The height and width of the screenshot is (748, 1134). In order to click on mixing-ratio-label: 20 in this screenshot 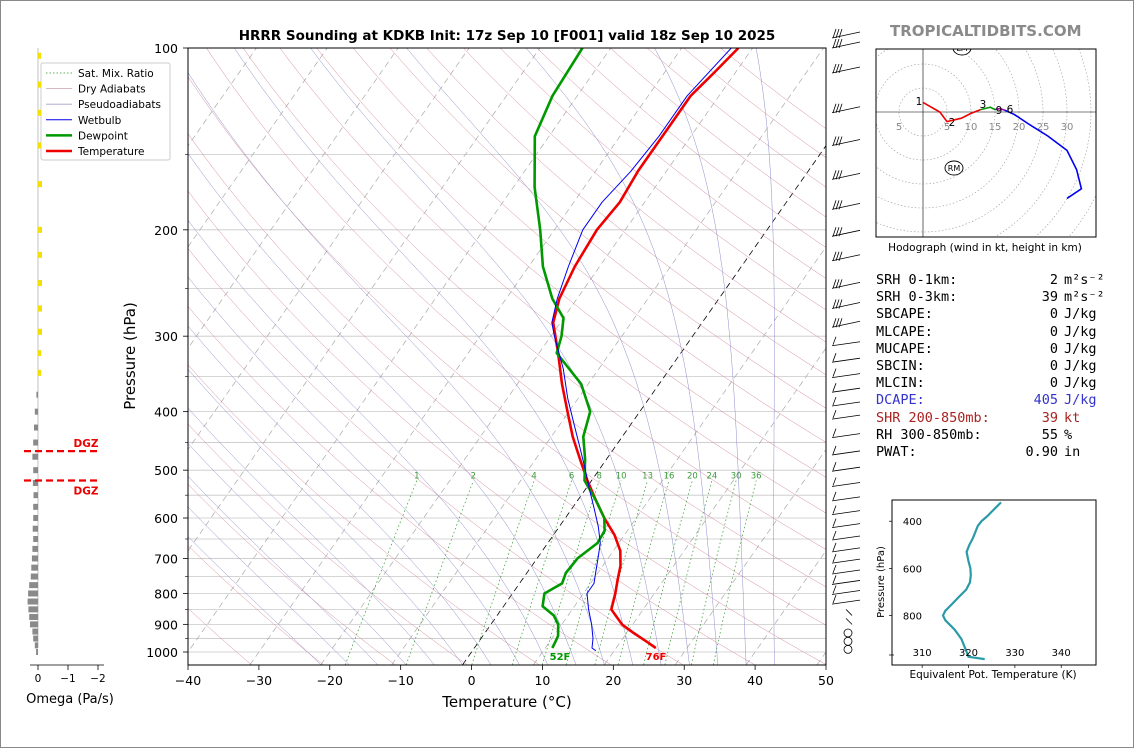, I will do `click(692, 476)`.